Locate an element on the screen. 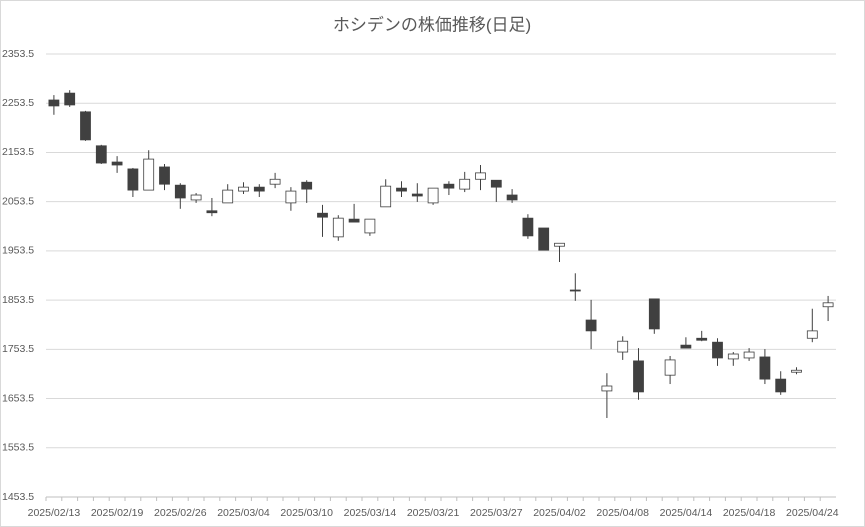  x-tick-label: 2025/02/26 is located at coordinates (180, 513).